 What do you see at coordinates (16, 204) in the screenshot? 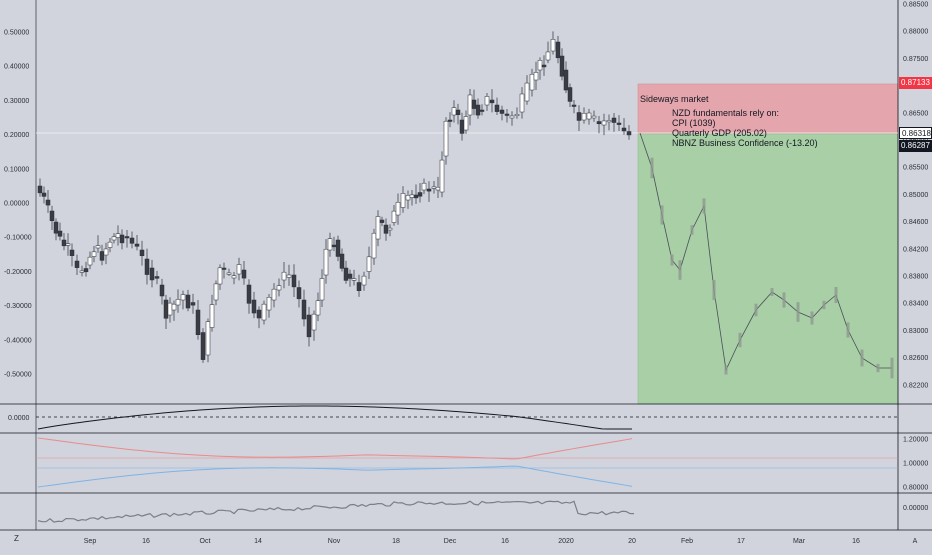
I see `left-axis-label: 0.00000` at bounding box center [16, 204].